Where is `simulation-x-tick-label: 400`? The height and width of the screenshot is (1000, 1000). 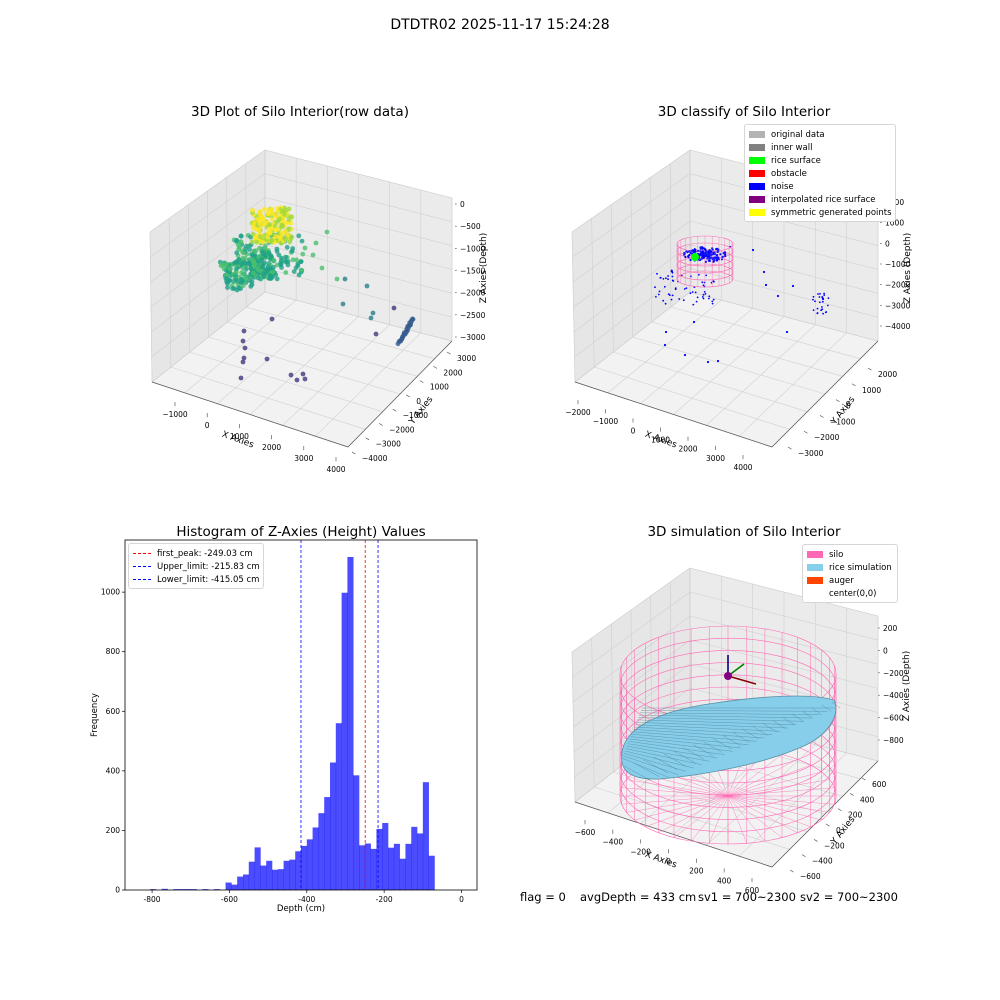 simulation-x-tick-label: 400 is located at coordinates (724, 880).